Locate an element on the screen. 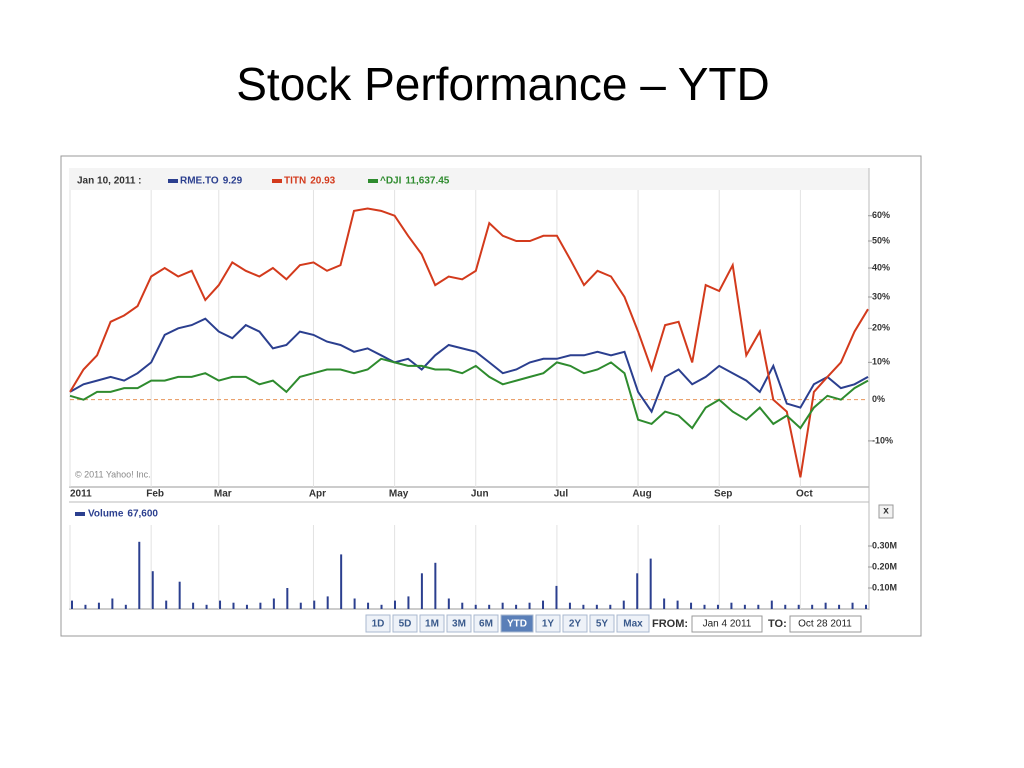 This screenshot has width=1024, height=768. range-label: 1Y is located at coordinates (548, 624).